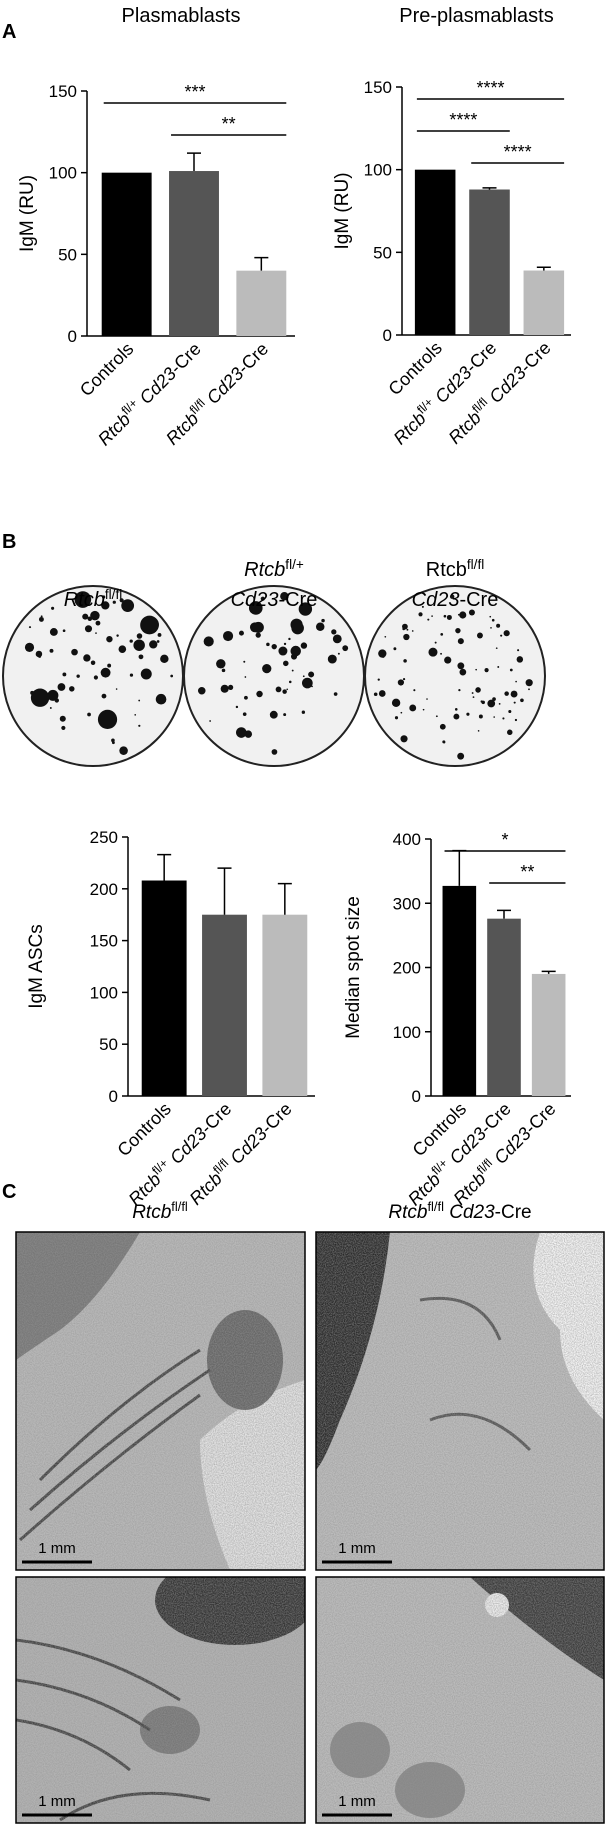  Describe the element at coordinates (274, 676) in the screenshot. I see `plate` at that location.